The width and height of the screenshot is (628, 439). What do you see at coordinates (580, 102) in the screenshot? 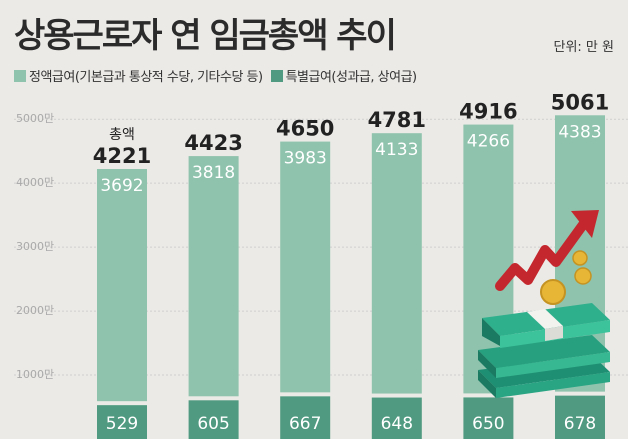
I see `total-value-label: 5061` at bounding box center [580, 102].